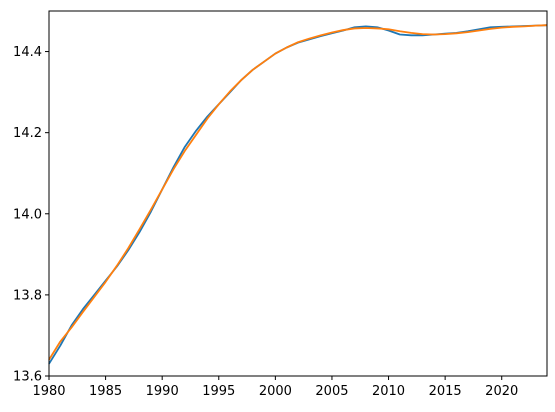 The width and height of the screenshot is (555, 412). Describe the element at coordinates (27, 214) in the screenshot. I see `y-tick-label: 14.0` at that location.